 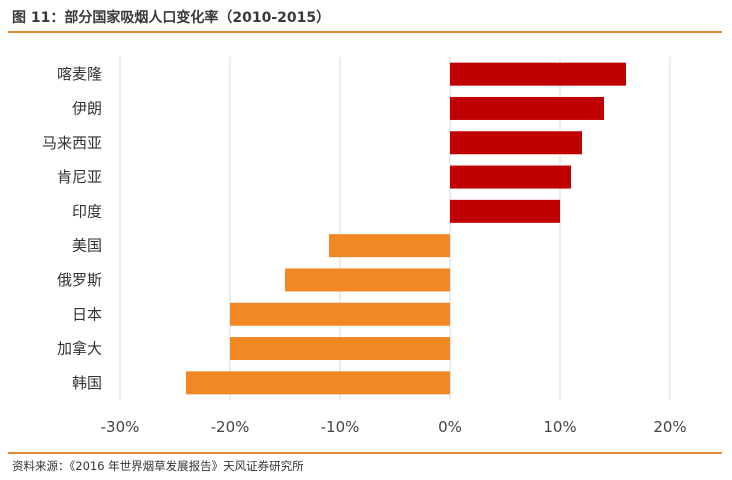 What do you see at coordinates (120, 427) in the screenshot?
I see `x-tick-label: -30%` at bounding box center [120, 427].